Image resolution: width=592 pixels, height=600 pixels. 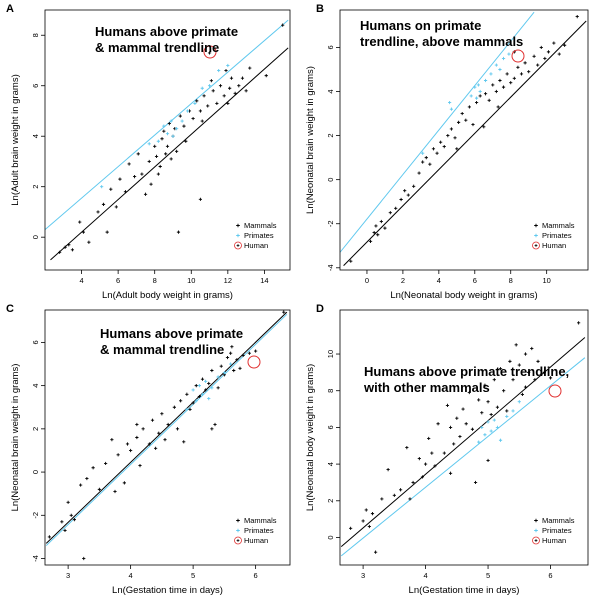 What do you see at coordinates (238, 235) in the screenshot?
I see `legend-primates-symbol` at bounding box center [238, 235].